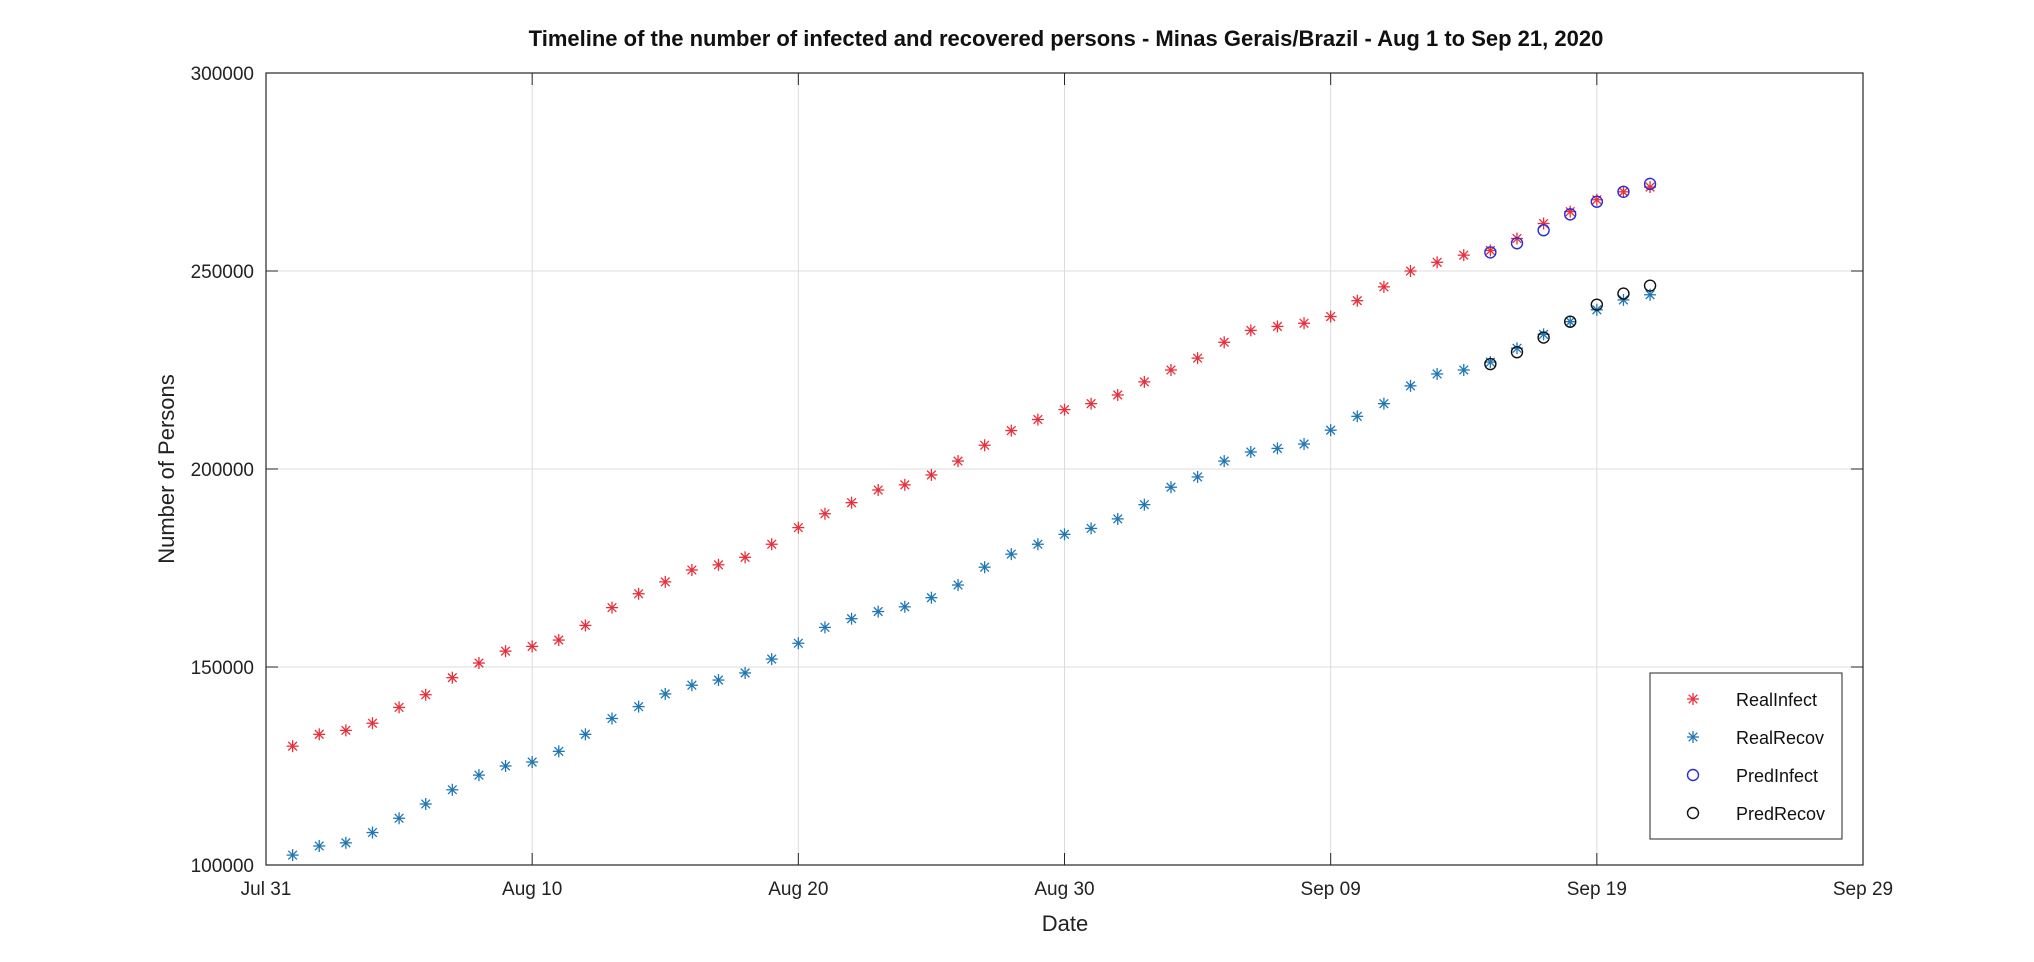 The height and width of the screenshot is (962, 2034). Describe the element at coordinates (1065, 923) in the screenshot. I see `x-axis-title: Date` at that location.